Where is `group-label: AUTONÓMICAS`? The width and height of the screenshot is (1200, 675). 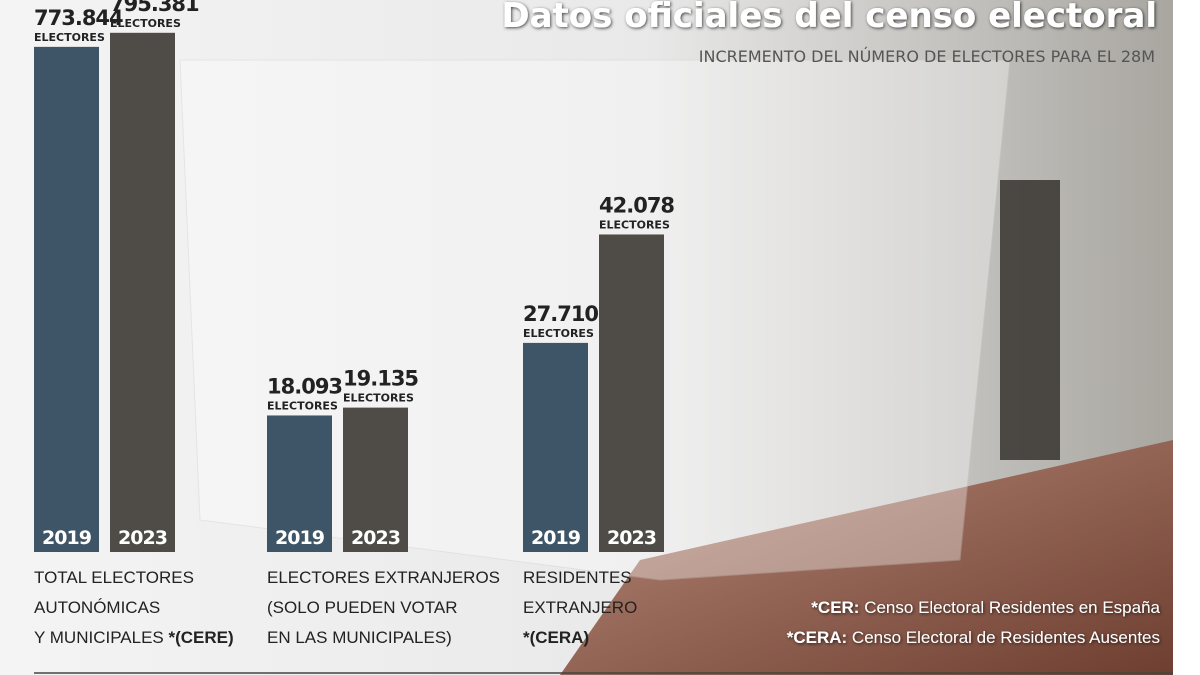 group-label: AUTONÓMICAS is located at coordinates (97, 607).